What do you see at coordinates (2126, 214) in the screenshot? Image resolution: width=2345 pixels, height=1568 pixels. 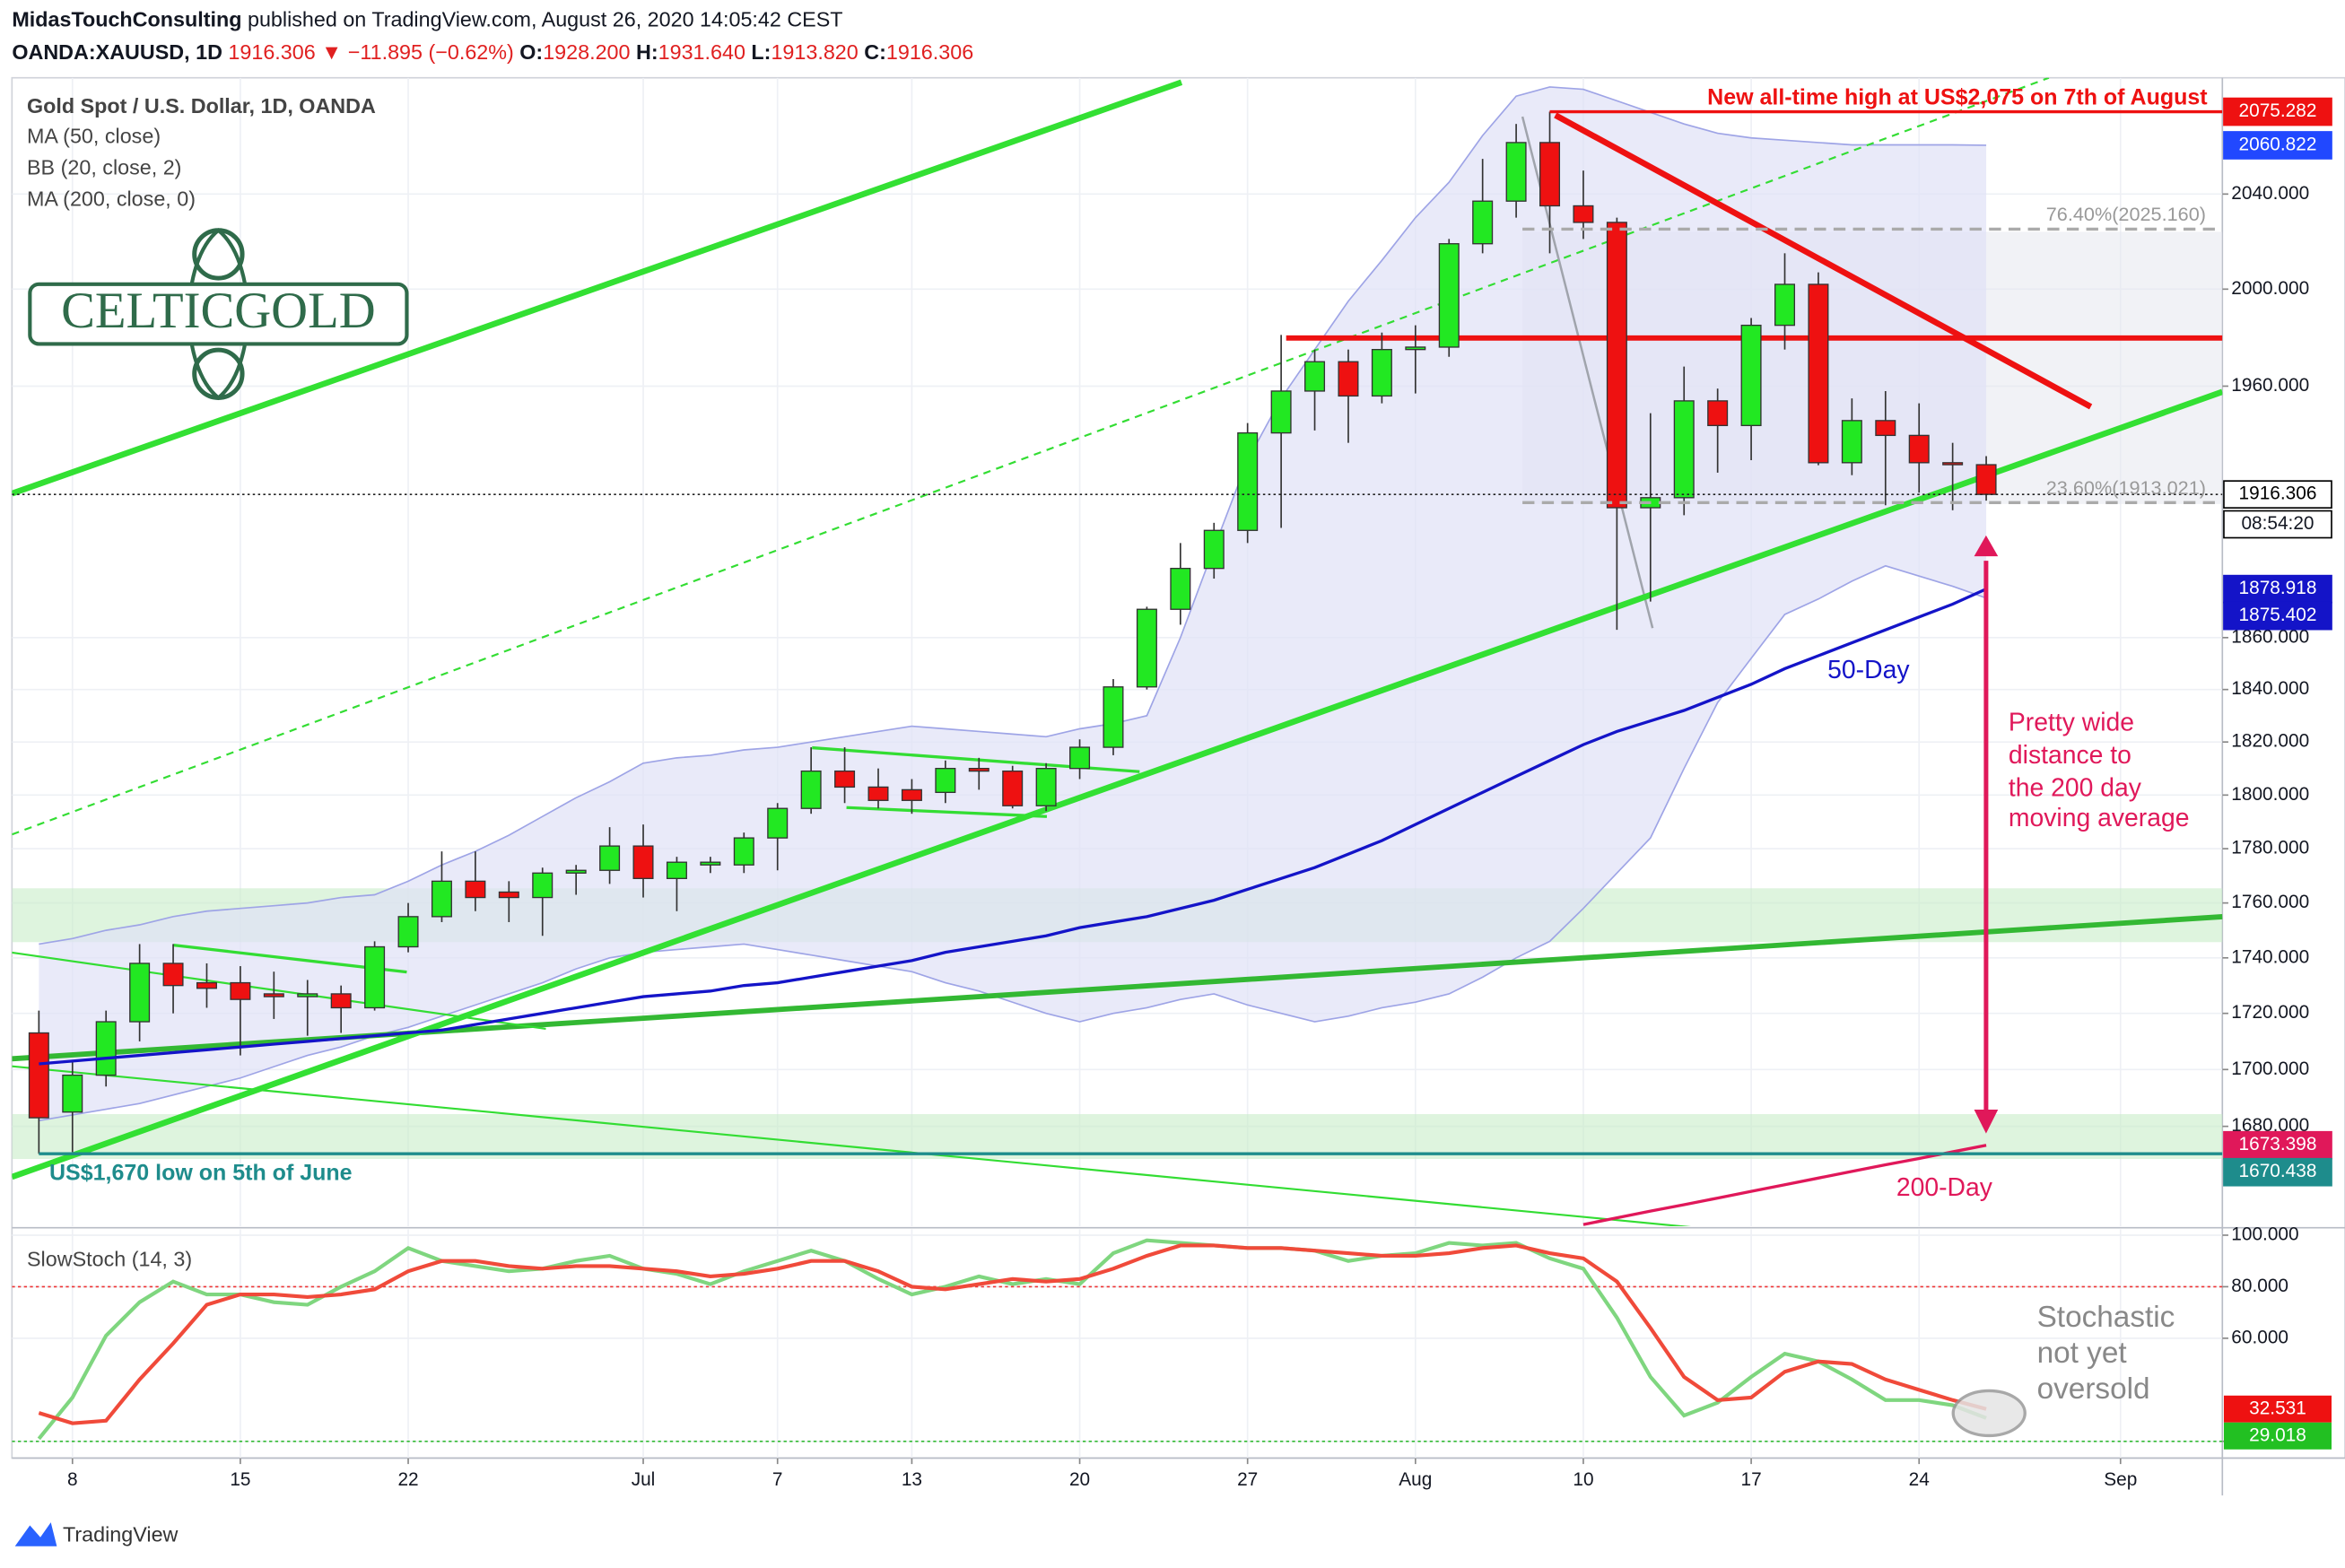 I see `fib-label: 76.40%(2025.160)` at bounding box center [2126, 214].